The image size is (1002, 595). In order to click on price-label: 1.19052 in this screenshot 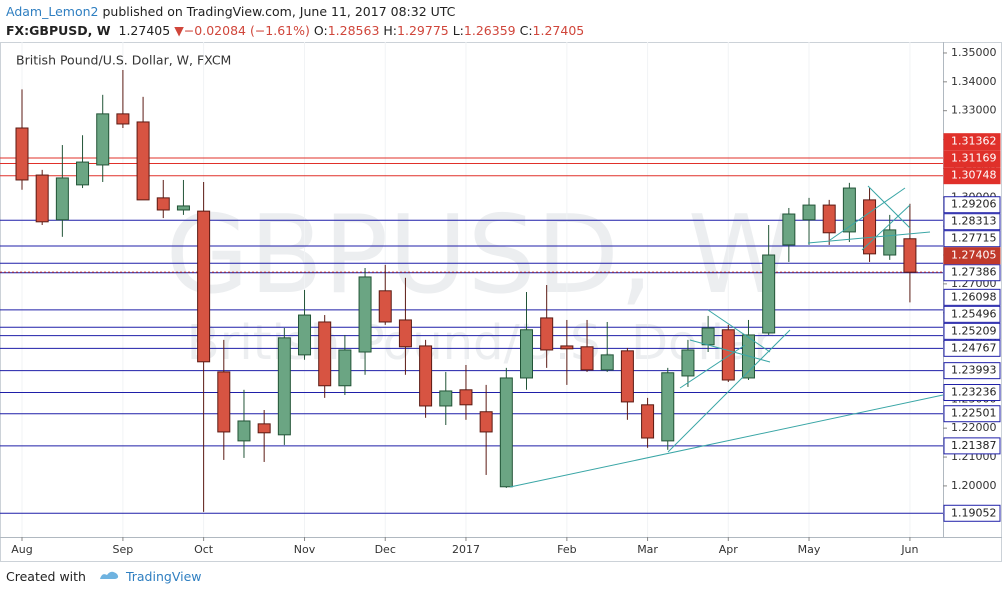, I will do `click(974, 512)`.